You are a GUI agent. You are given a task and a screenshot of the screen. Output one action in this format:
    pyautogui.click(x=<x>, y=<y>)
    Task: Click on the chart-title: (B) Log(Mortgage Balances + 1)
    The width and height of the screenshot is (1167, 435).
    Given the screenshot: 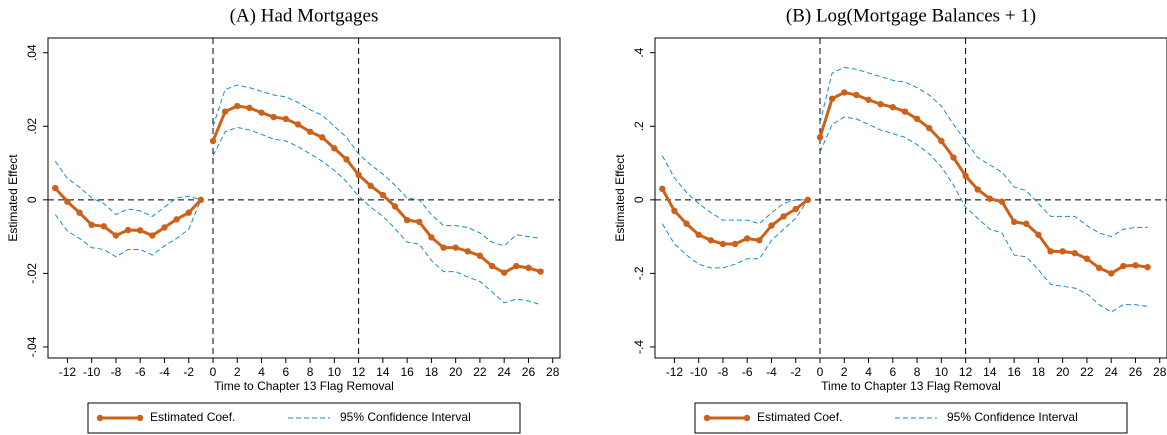 What is the action you would take?
    pyautogui.click(x=911, y=15)
    